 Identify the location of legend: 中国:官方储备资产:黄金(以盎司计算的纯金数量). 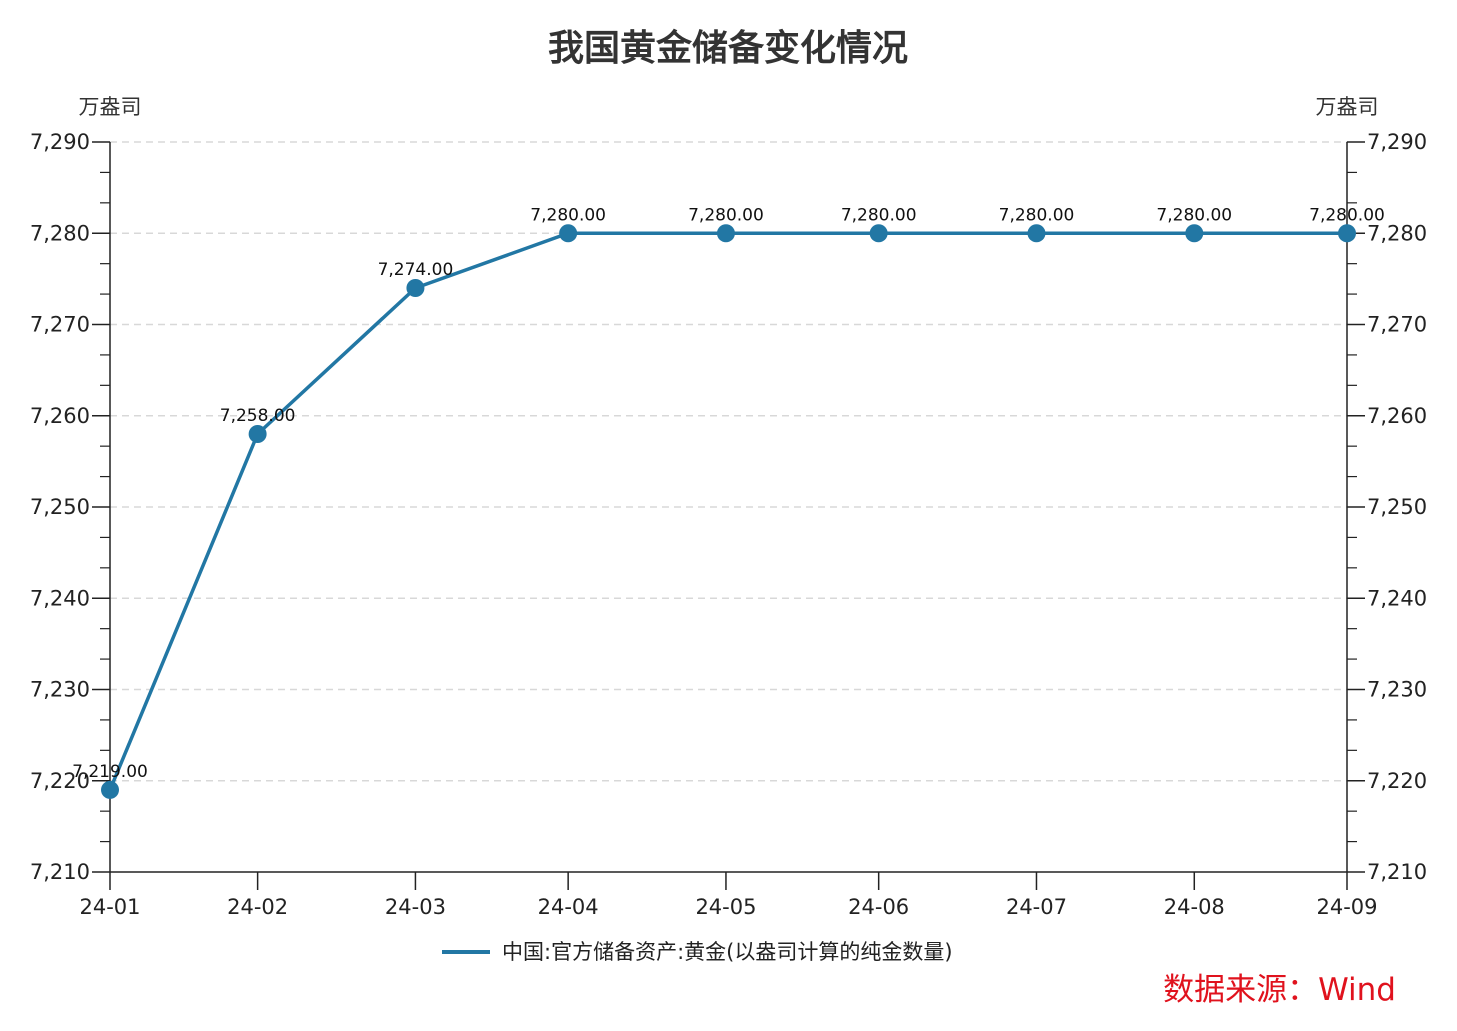
(697, 952).